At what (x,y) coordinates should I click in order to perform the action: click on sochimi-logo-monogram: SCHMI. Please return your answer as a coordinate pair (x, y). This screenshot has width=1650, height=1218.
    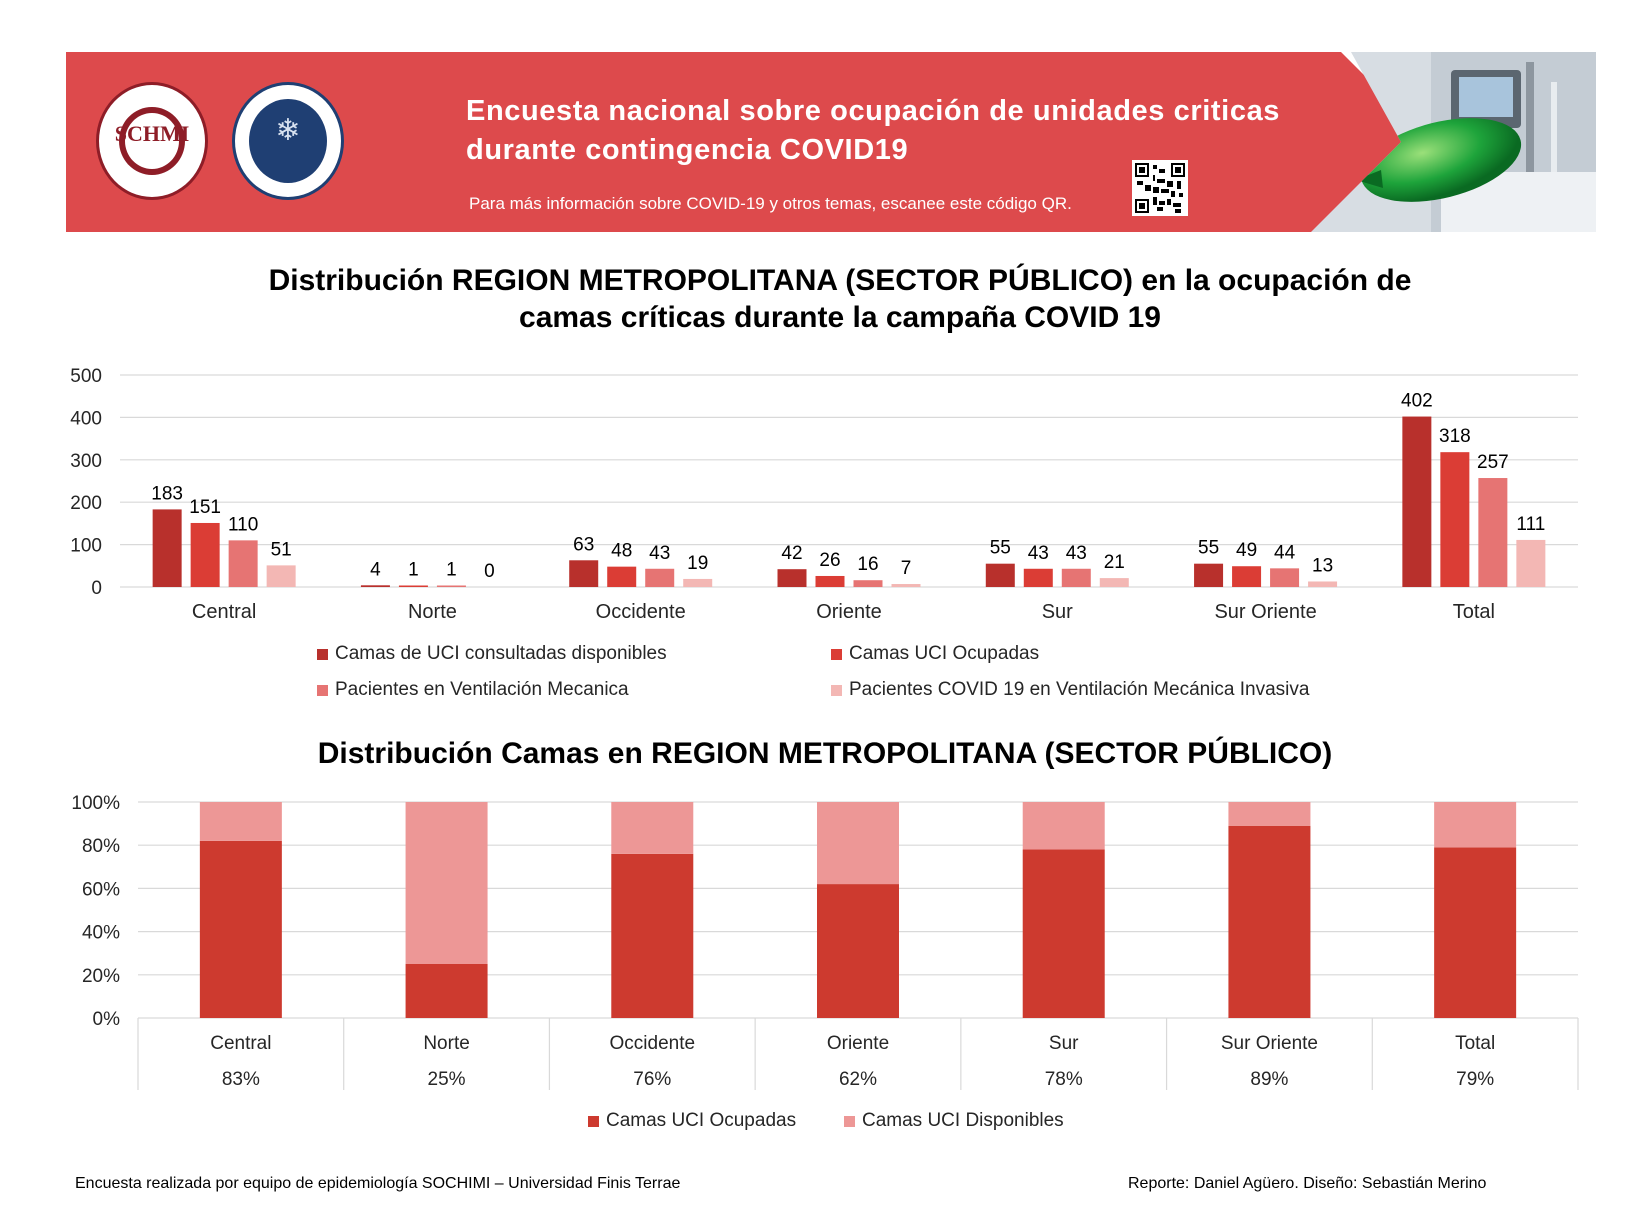
    Looking at the image, I should click on (152, 133).